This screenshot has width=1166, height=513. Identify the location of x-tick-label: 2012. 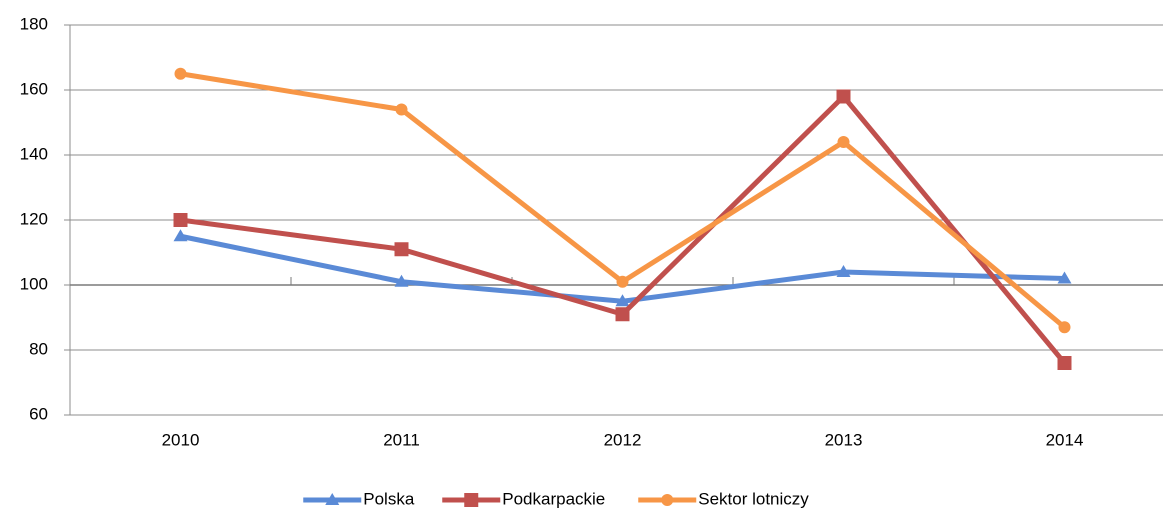
(623, 439).